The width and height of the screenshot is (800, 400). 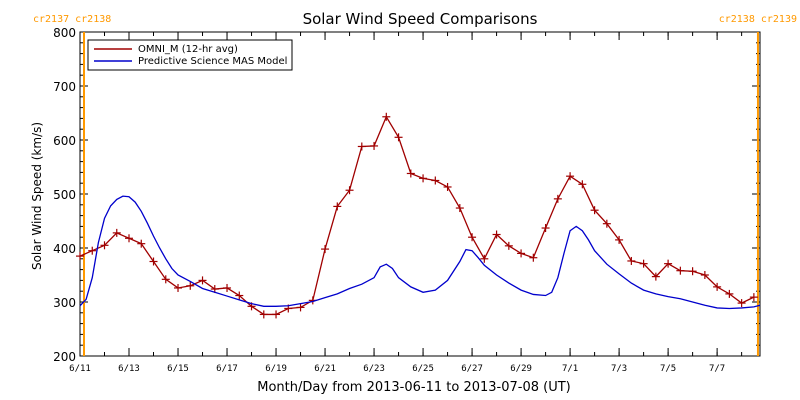 I want to click on x-tick-label: 7/7, so click(x=717, y=369).